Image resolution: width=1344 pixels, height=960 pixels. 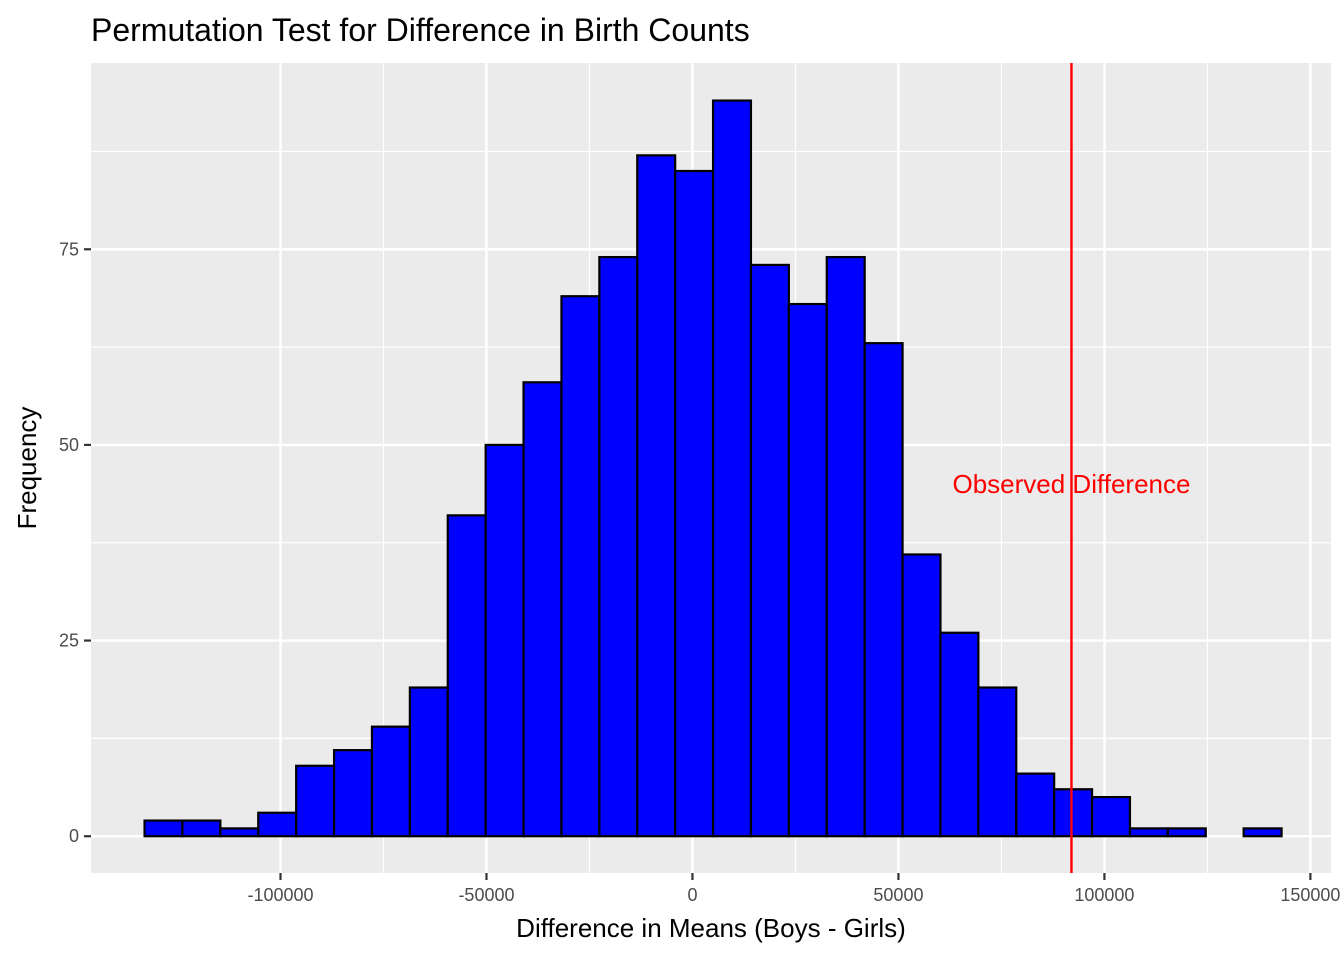 I want to click on x-tick-label: 50000, so click(x=898, y=895).